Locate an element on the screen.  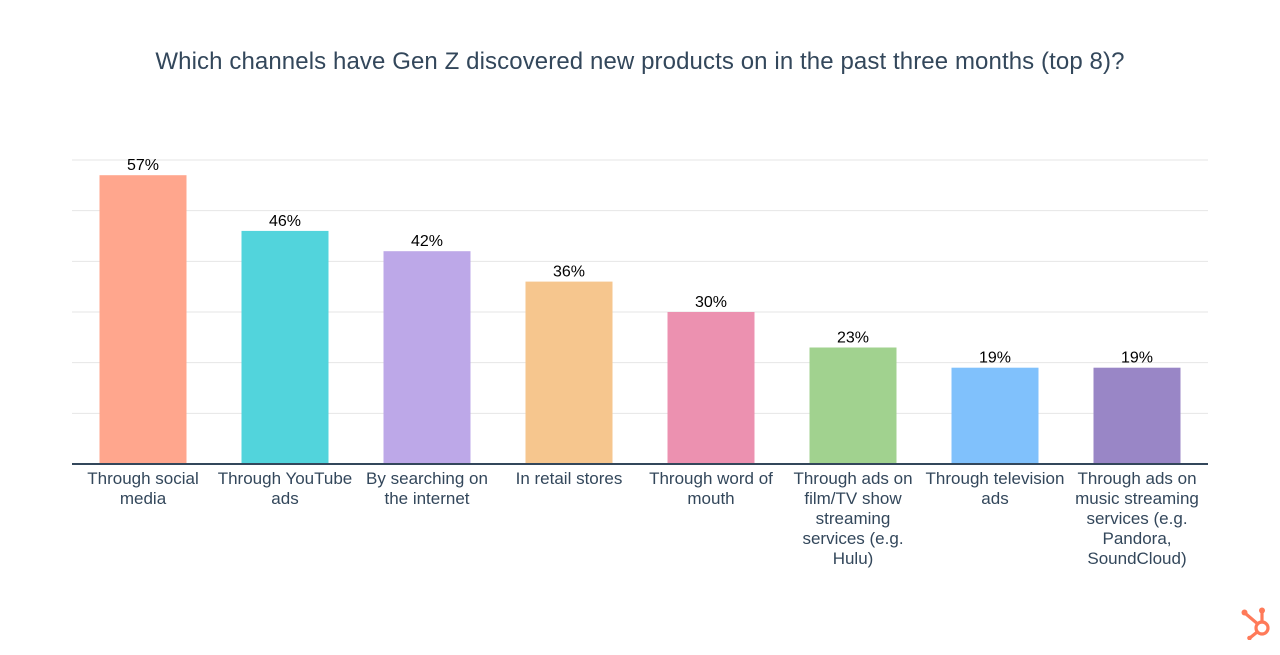
data-label: 23% is located at coordinates (853, 338).